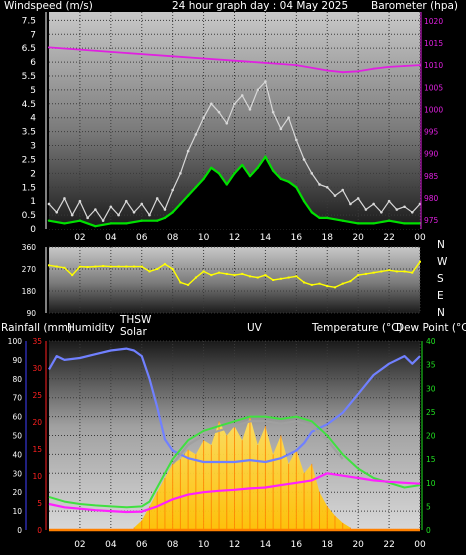 The width and height of the screenshot is (466, 555). What do you see at coordinates (234, 238) in the screenshot?
I see `wind-xtick-label: 12` at bounding box center [234, 238].